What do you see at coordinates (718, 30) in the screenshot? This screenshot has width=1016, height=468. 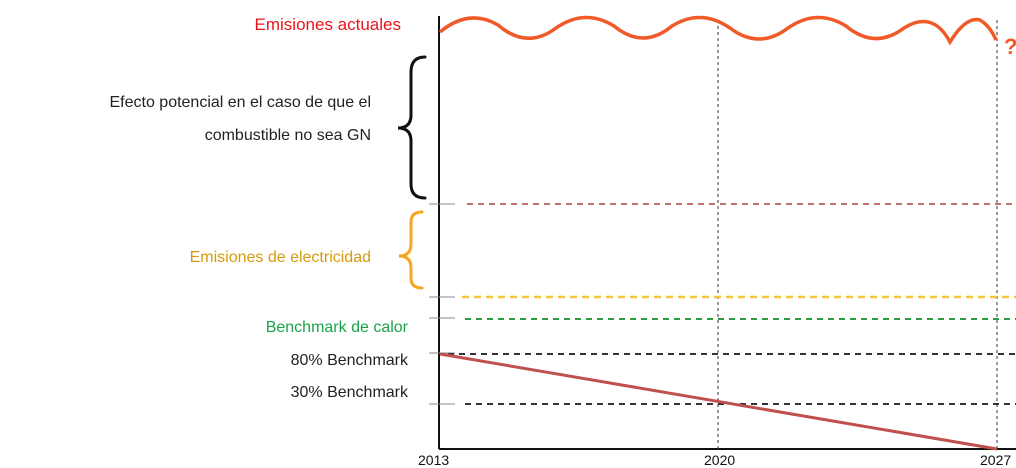 I see `current-emissions-wave` at bounding box center [718, 30].